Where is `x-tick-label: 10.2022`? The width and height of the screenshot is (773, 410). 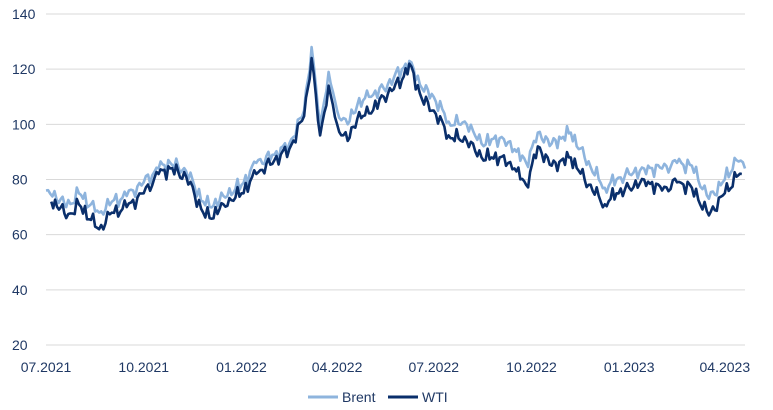 x-tick-label: 10.2022 is located at coordinates (531, 367).